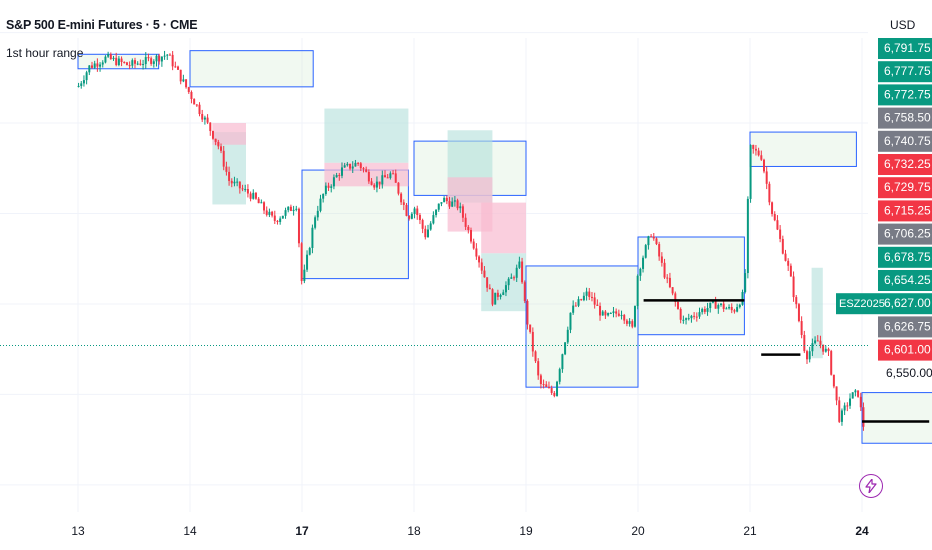 Image resolution: width=932 pixels, height=550 pixels. Describe the element at coordinates (526, 531) in the screenshot. I see `x-tick-label: 19` at that location.